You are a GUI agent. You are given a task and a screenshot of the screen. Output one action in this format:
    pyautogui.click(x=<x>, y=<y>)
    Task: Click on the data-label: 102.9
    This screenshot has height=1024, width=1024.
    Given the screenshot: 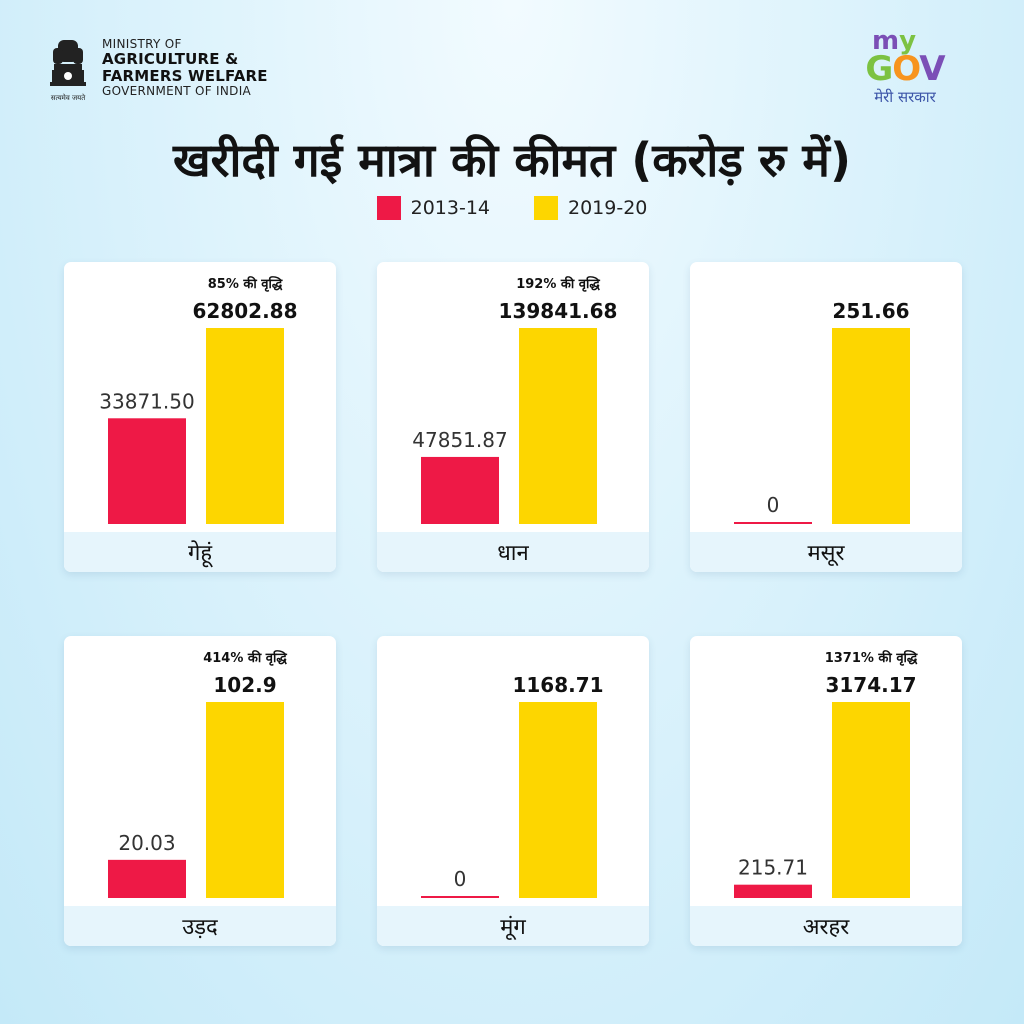 What is the action you would take?
    pyautogui.click(x=244, y=685)
    